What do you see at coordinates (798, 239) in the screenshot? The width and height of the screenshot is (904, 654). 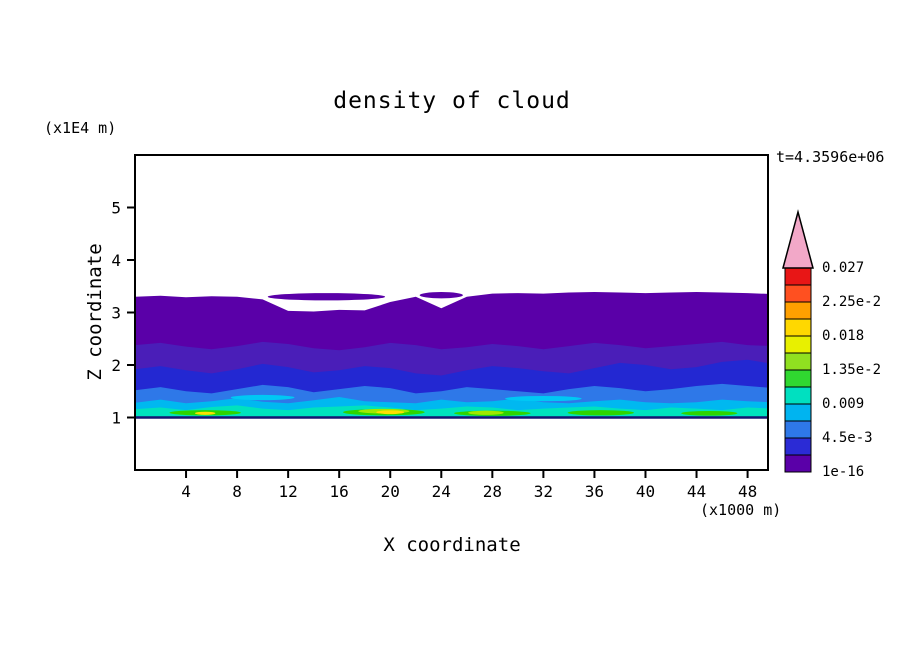 I see `colorbar-arrow` at bounding box center [798, 239].